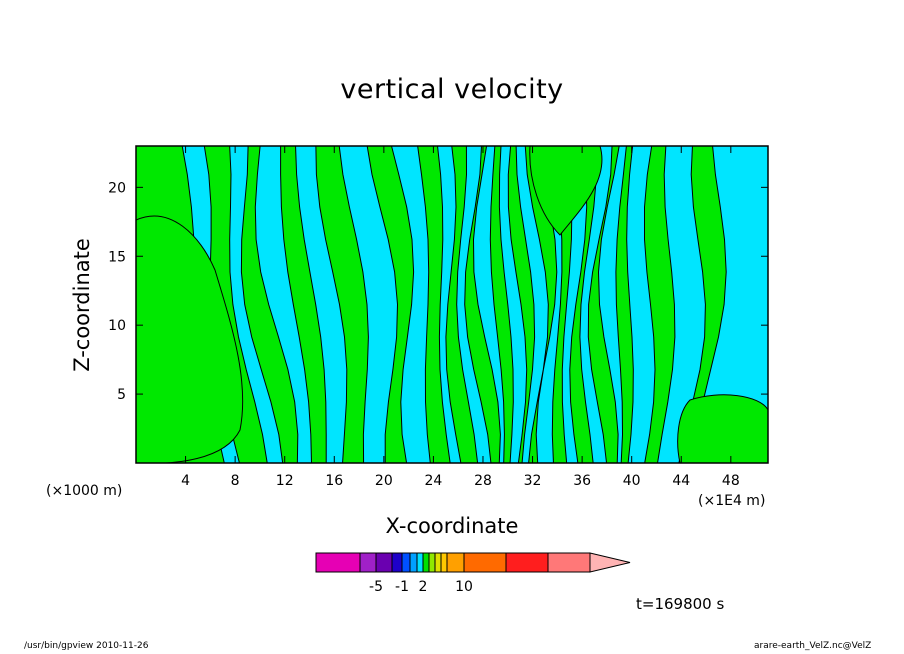 Image resolution: width=904 pixels, height=654 pixels. What do you see at coordinates (680, 604) in the screenshot?
I see `time-label: t=169800 s` at bounding box center [680, 604].